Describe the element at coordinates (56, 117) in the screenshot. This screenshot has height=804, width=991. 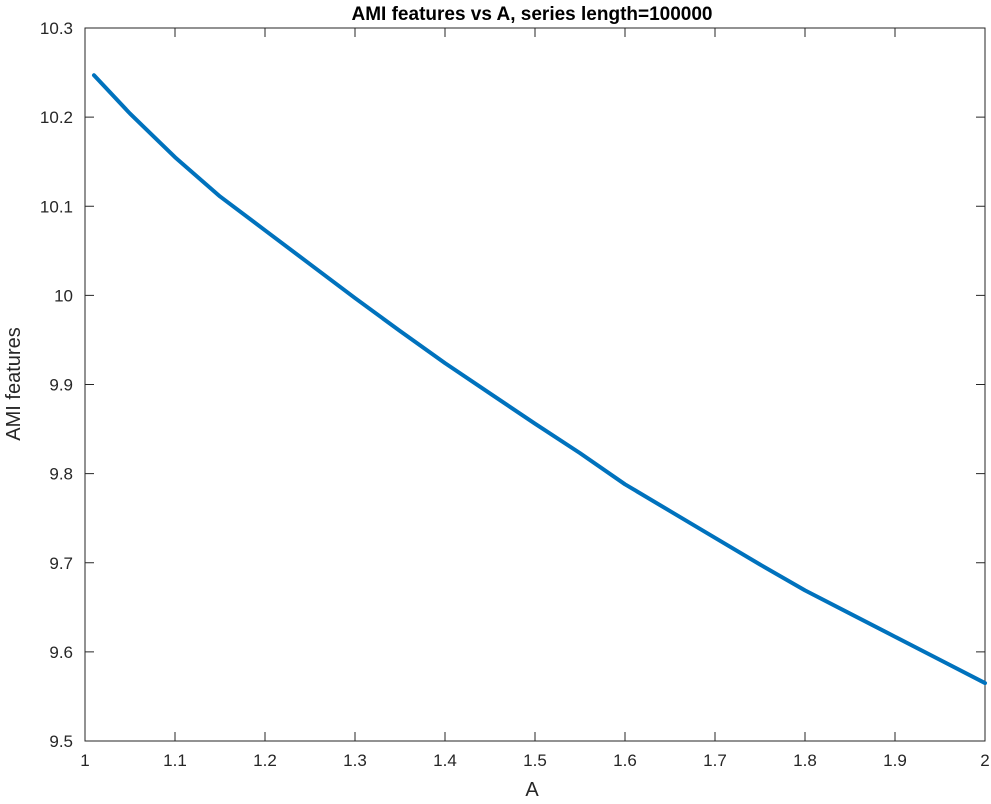
I see `y-tick-label: 10.2` at that location.